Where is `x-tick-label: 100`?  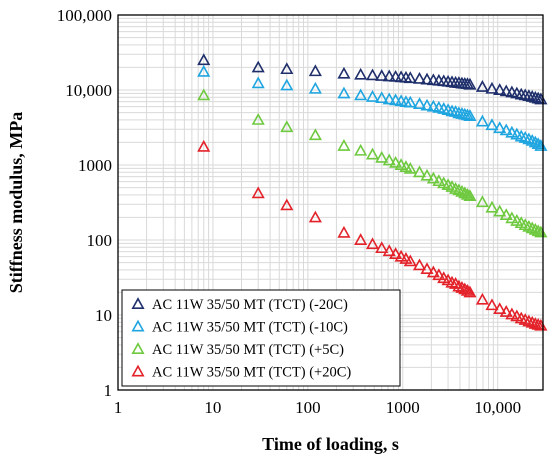
x-tick-label: 100 is located at coordinates (308, 407).